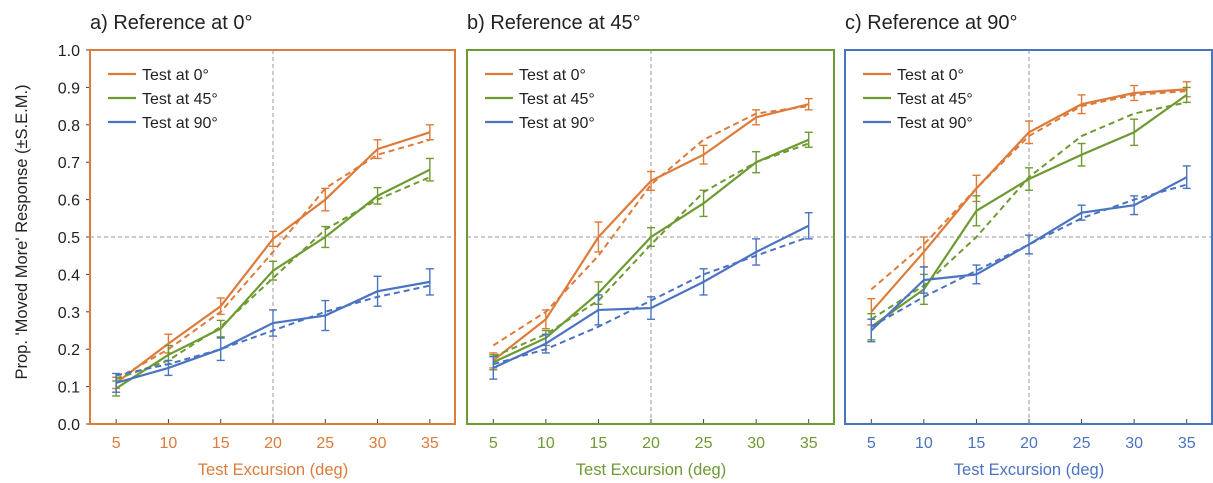 This screenshot has height=483, width=1213. Describe the element at coordinates (931, 23) in the screenshot. I see `panel-c-title: c) Reference at 90°` at that location.